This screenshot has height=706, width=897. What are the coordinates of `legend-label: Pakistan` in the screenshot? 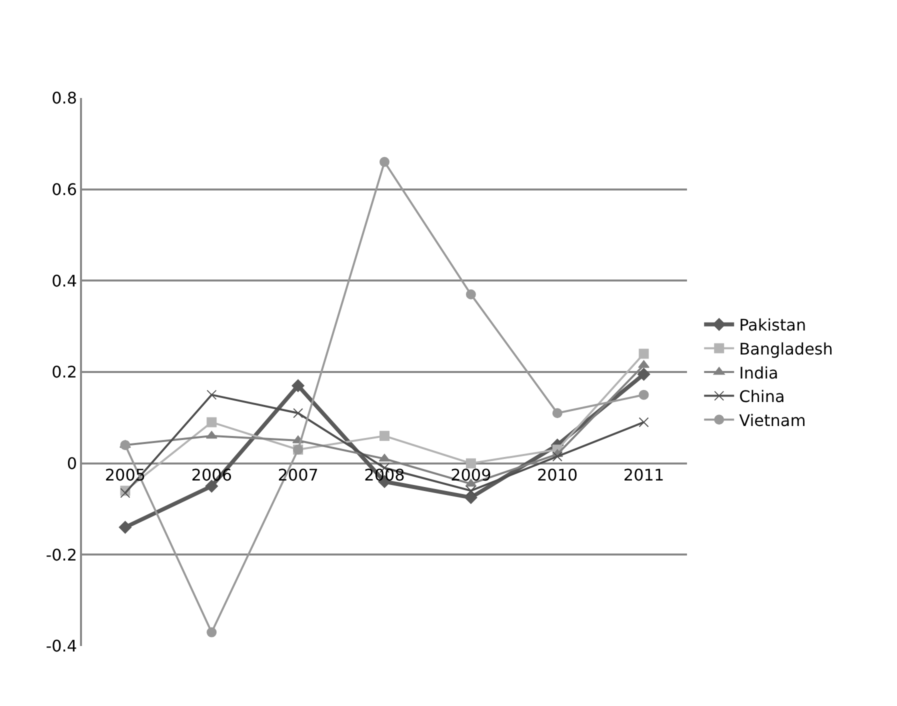 It's located at (772, 325).